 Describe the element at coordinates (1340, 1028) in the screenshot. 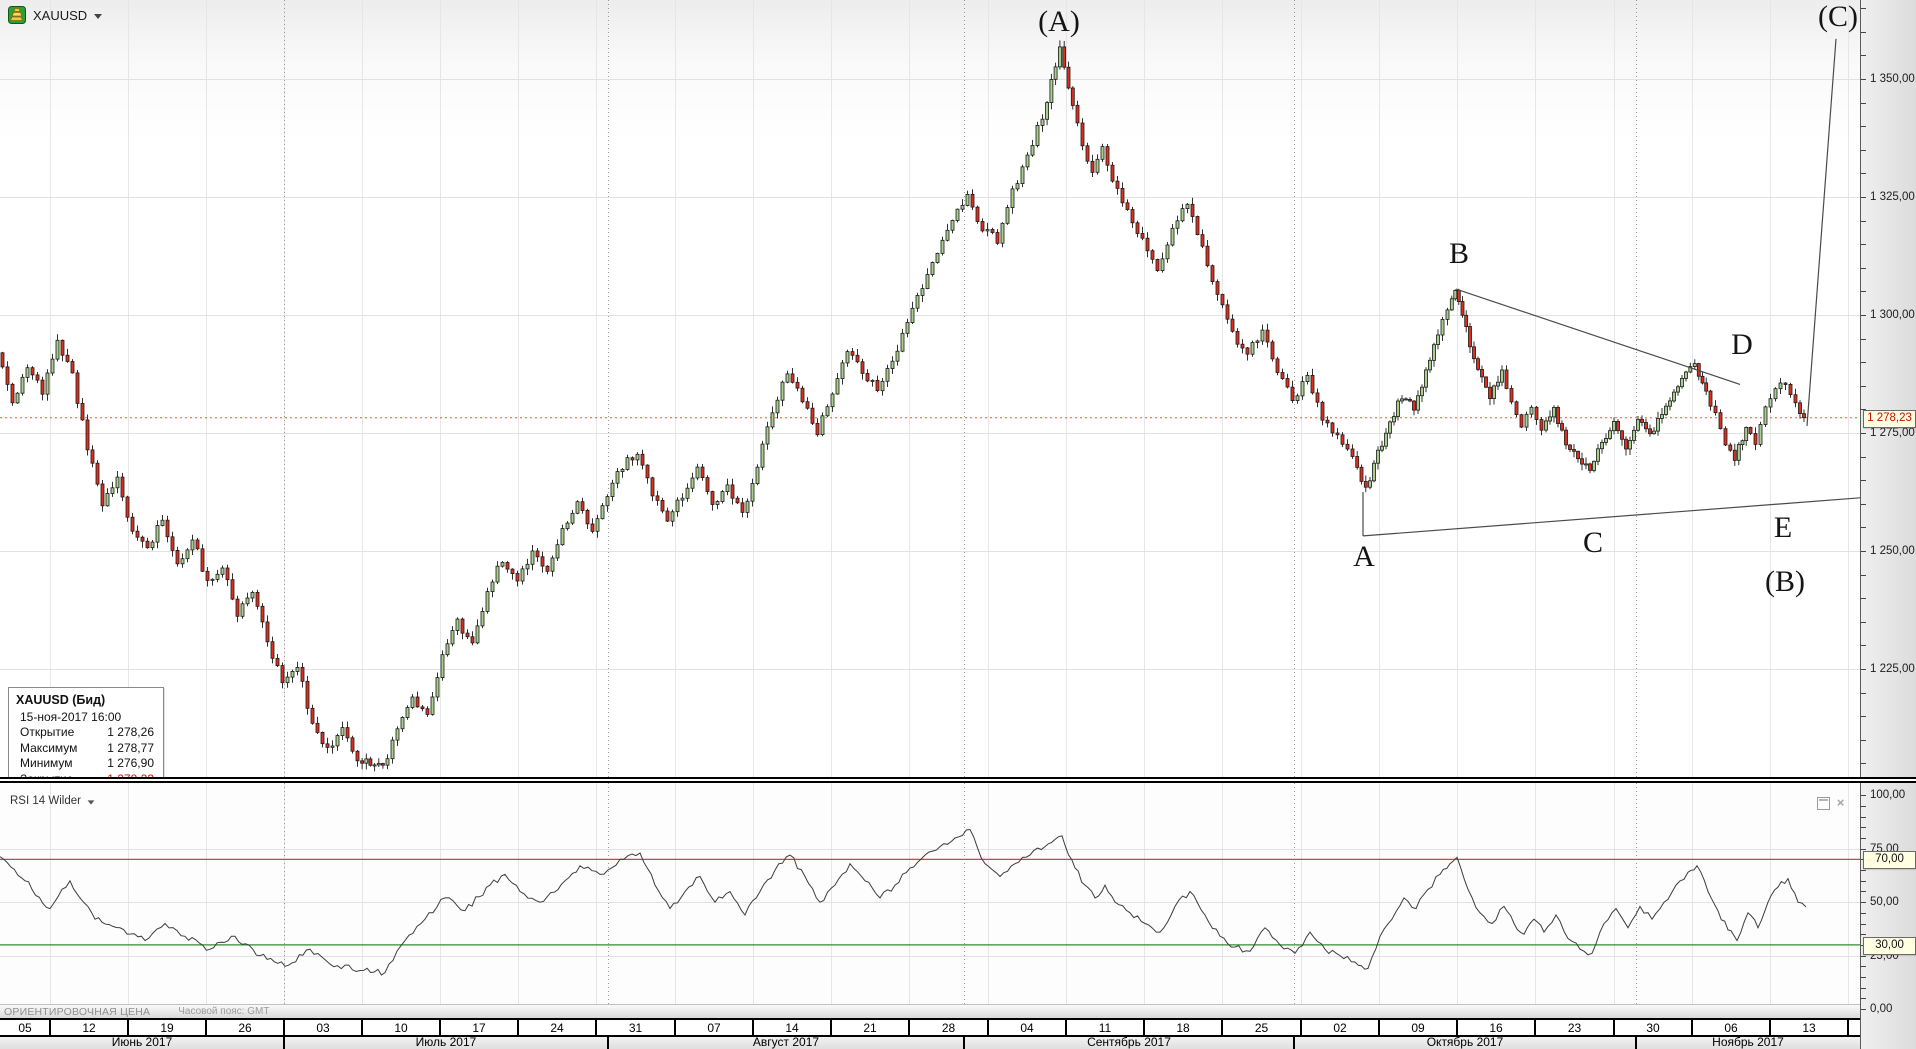

I see `week-date-label: 02` at that location.